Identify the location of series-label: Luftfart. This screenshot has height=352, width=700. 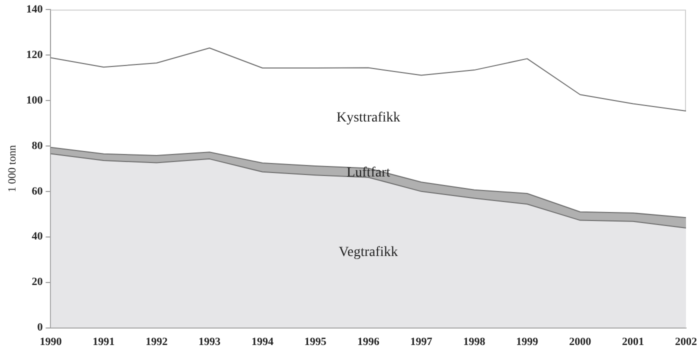
(368, 172).